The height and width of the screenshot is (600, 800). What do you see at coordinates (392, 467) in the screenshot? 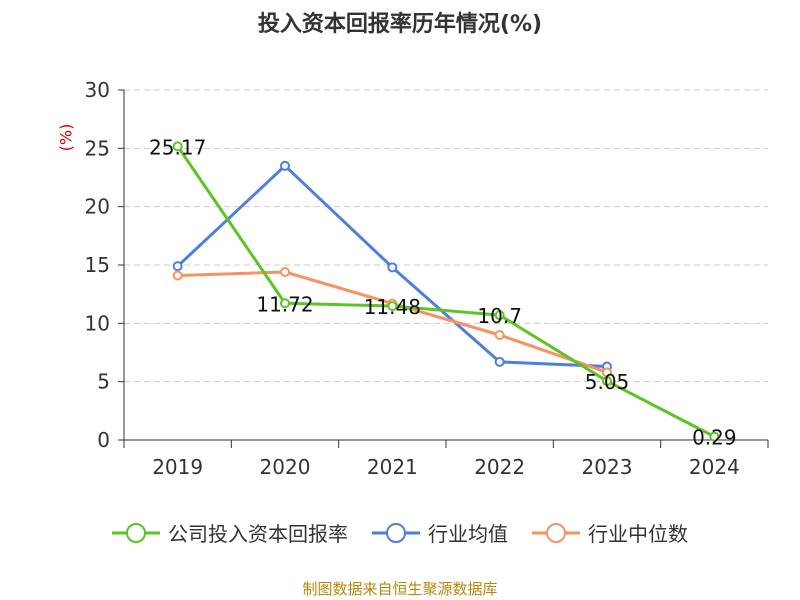
I see `x-tick-label: 2021` at bounding box center [392, 467].